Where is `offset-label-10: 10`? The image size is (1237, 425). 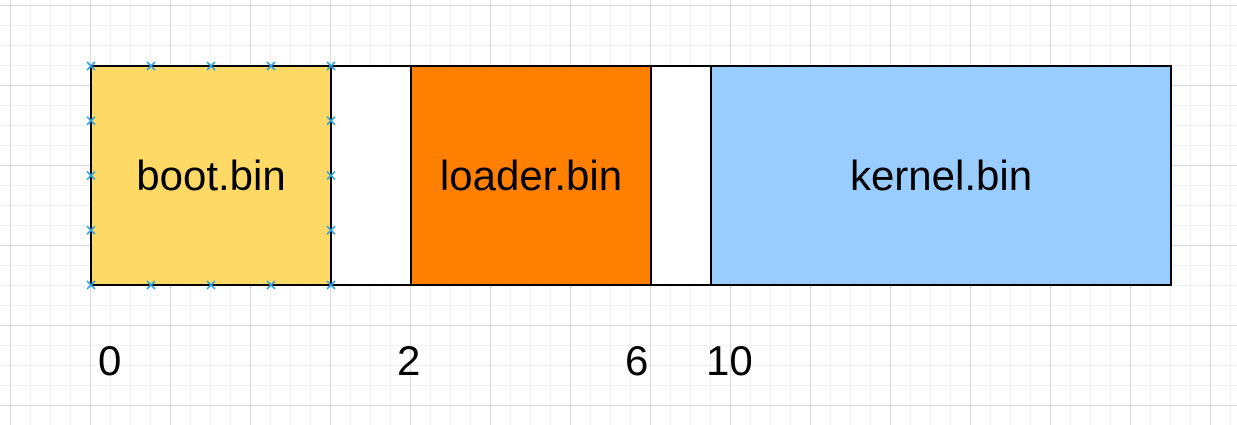 offset-label-10: 10 is located at coordinates (729, 360).